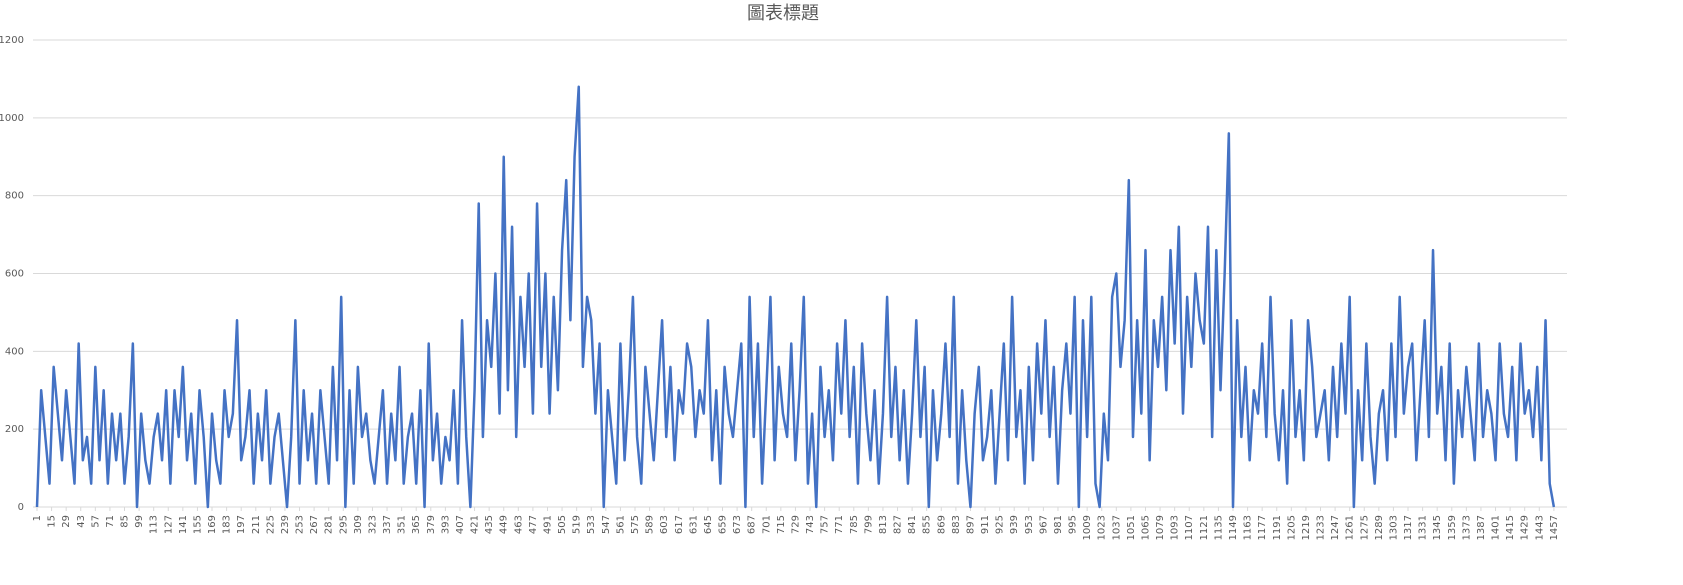 This screenshot has height=585, width=1683. Describe the element at coordinates (1233, 527) in the screenshot. I see `x-tick-label: 1149` at that location.